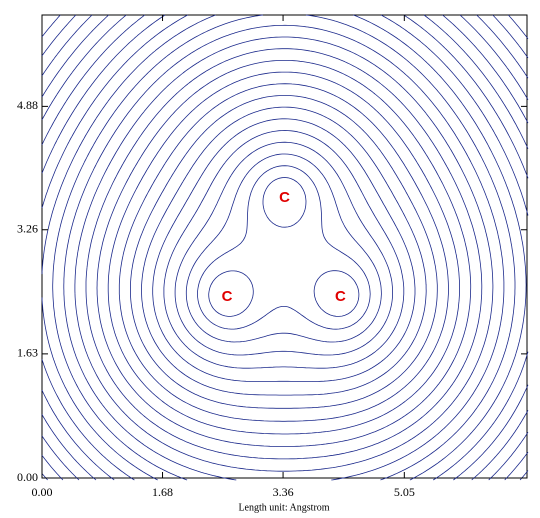  I want to click on x-tick-label: 5.05, so click(404, 492).